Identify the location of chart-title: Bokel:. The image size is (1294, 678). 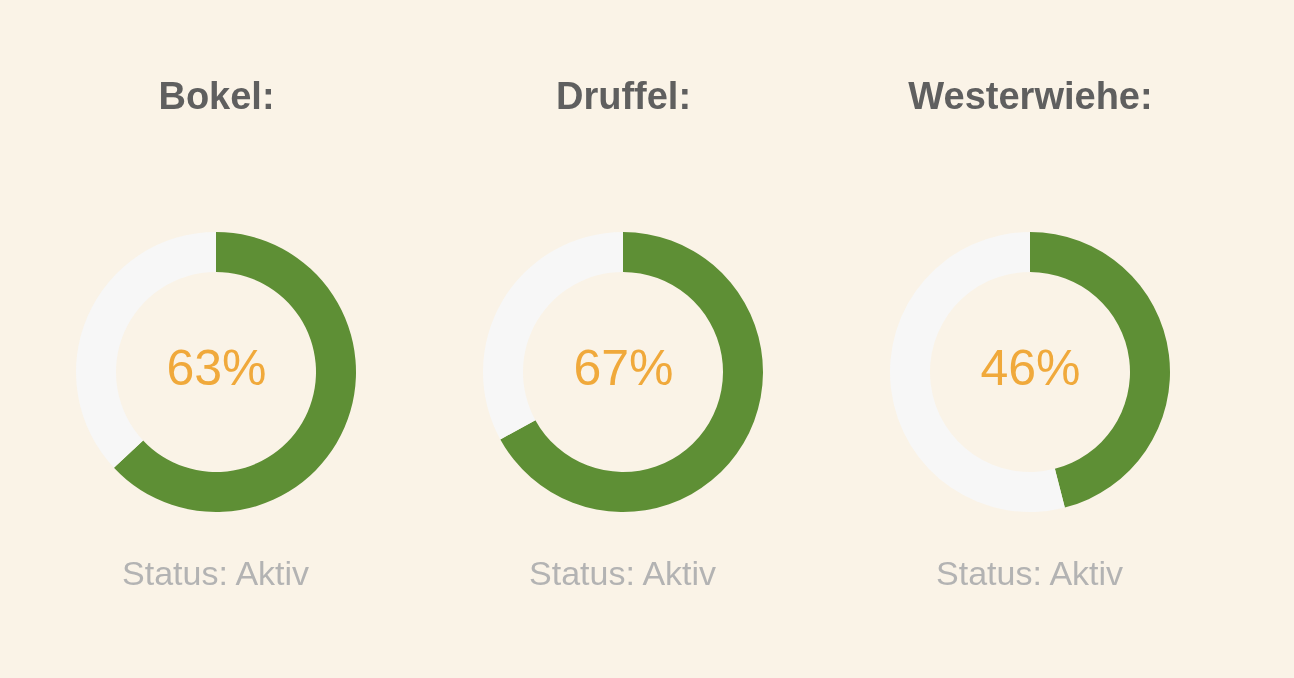
(216, 96).